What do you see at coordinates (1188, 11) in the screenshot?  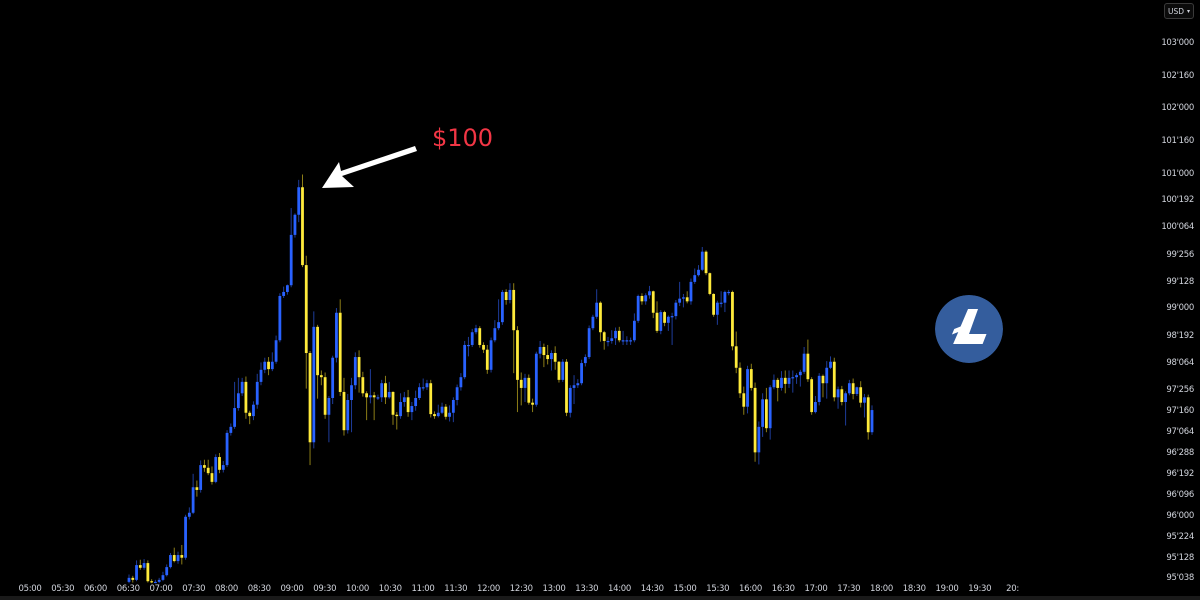 I see `chevron-down-icon: ▾` at bounding box center [1188, 11].